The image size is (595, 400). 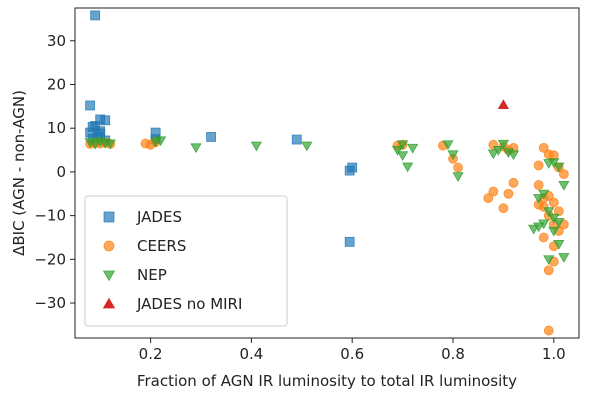 What do you see at coordinates (151, 354) in the screenshot?
I see `x-tick-label: 0.2` at bounding box center [151, 354].